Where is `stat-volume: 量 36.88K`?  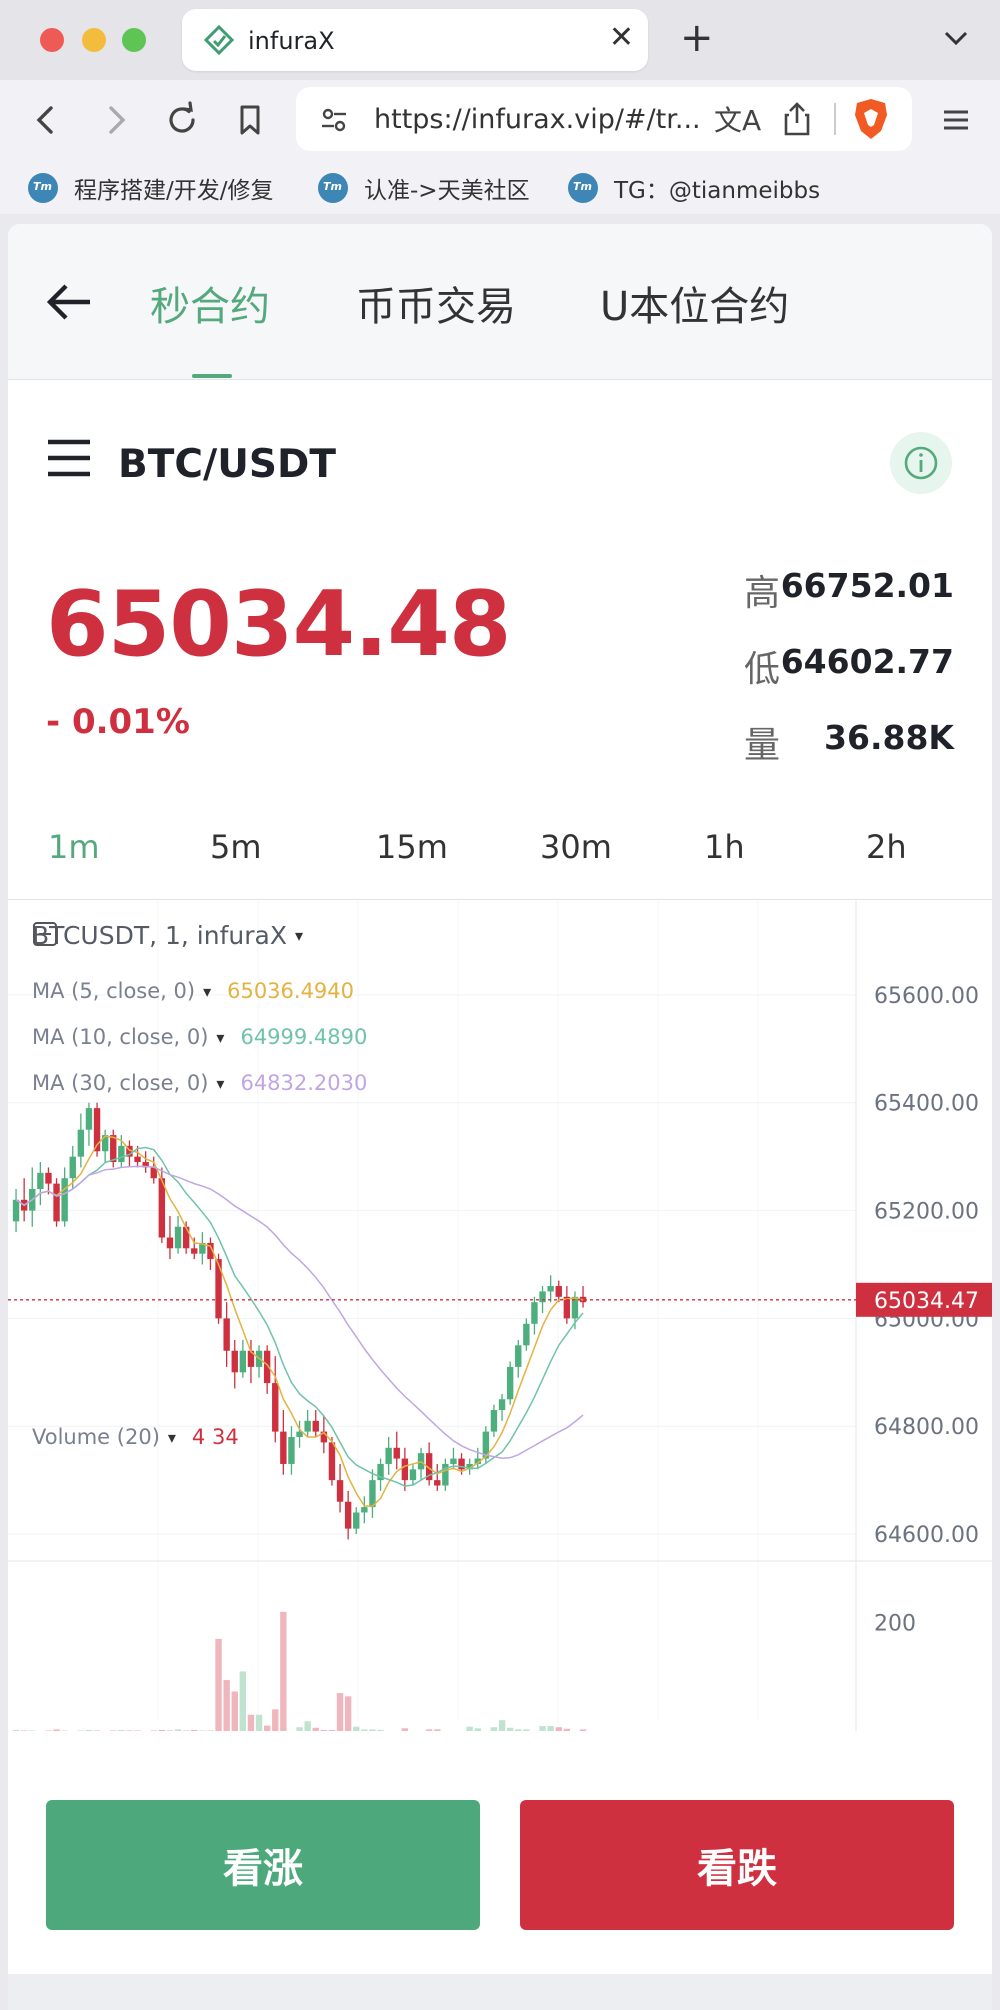 stat-volume: 量 36.88K is located at coordinates (849, 739).